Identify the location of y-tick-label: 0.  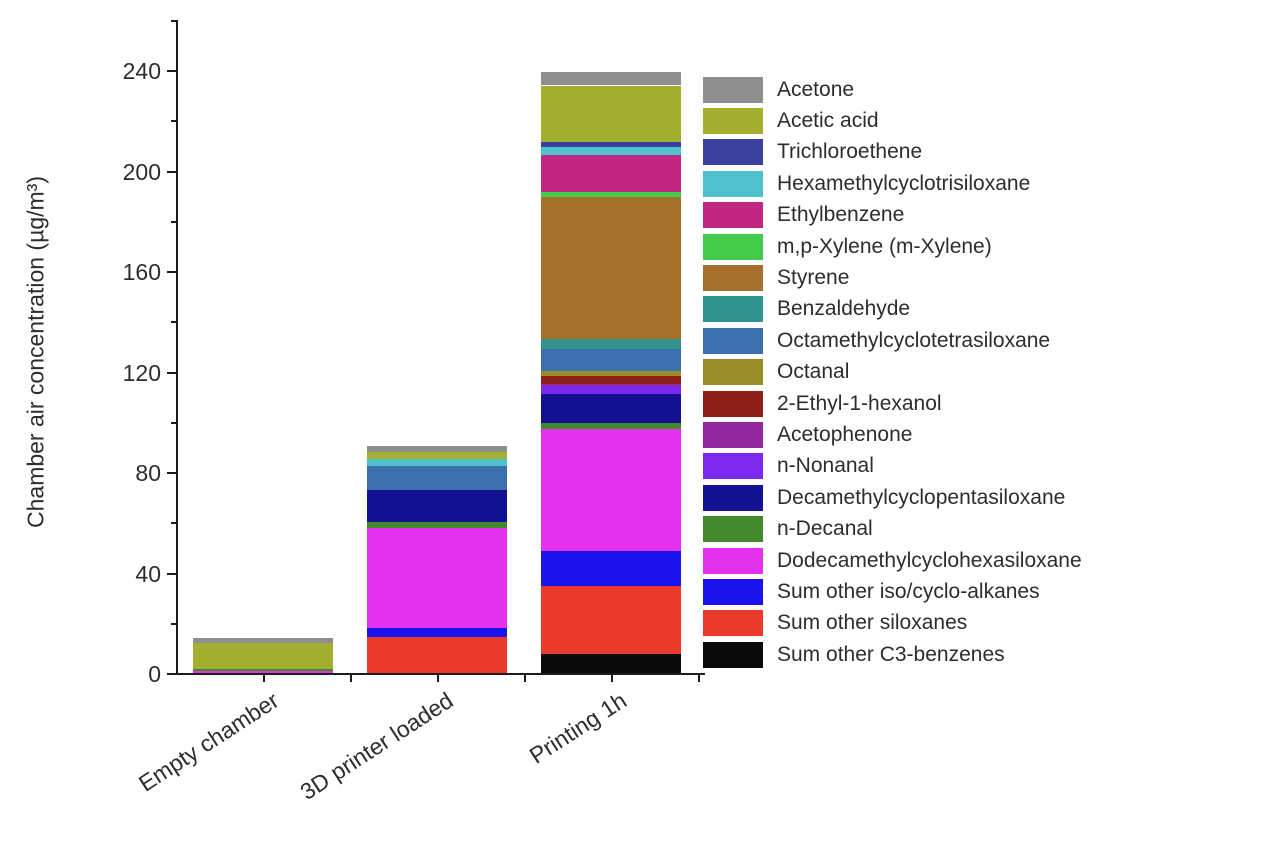
(154, 674).